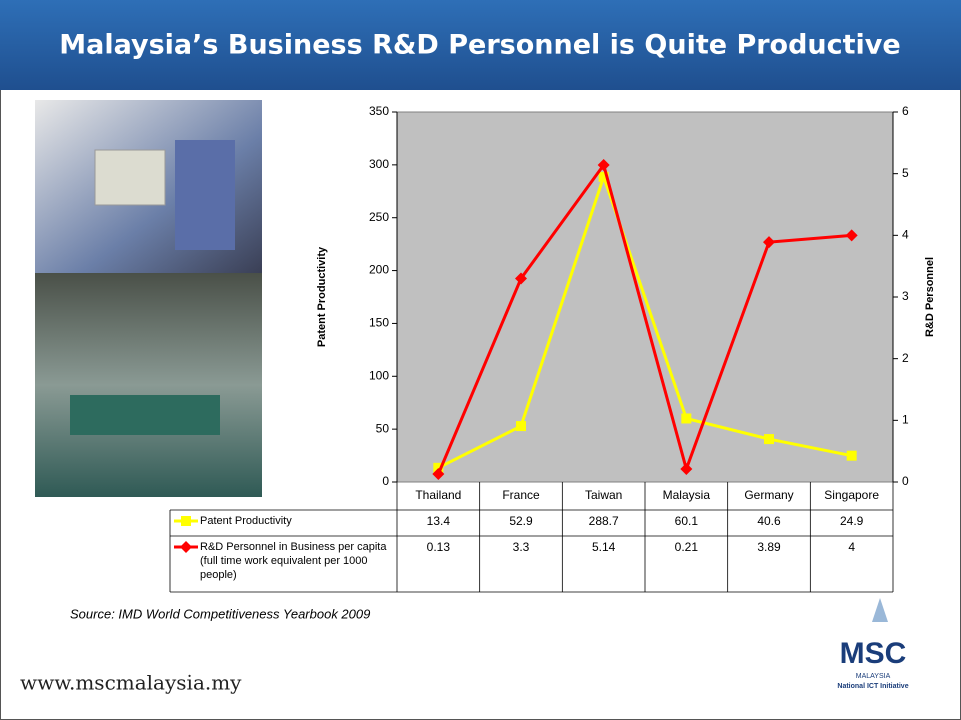  What do you see at coordinates (379, 375) in the screenshot?
I see `y-tick-label: 100` at bounding box center [379, 375].